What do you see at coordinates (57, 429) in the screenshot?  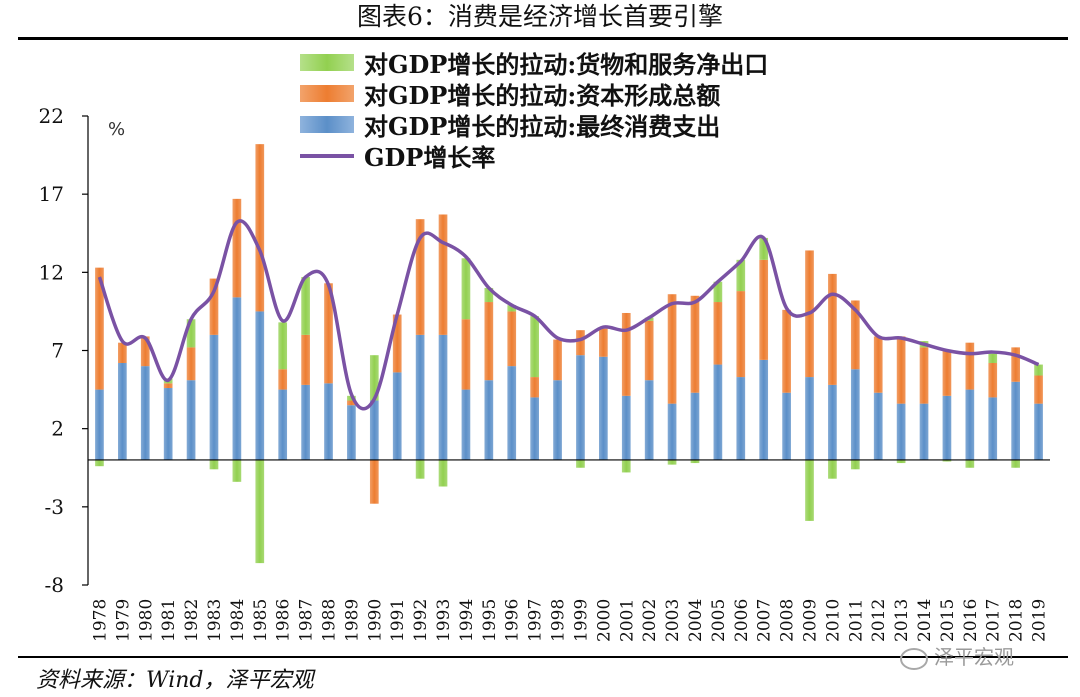 I see `y-tick-label: 2` at bounding box center [57, 429].